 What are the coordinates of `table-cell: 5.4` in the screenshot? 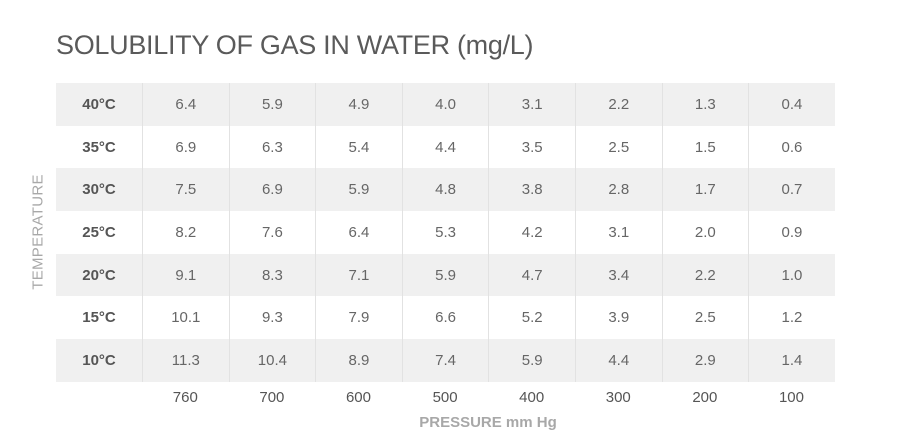 It's located at (358, 147).